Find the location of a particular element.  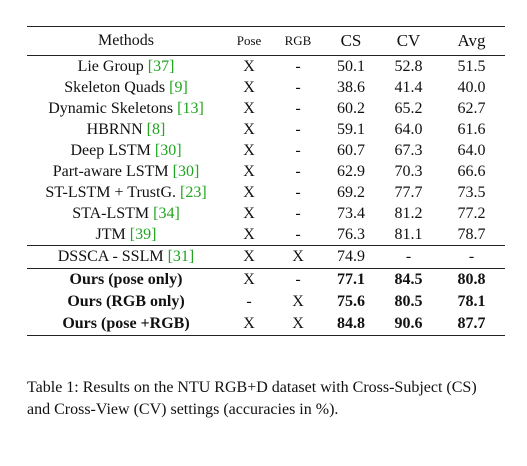

cv-cell: 77.7 is located at coordinates (408, 192).